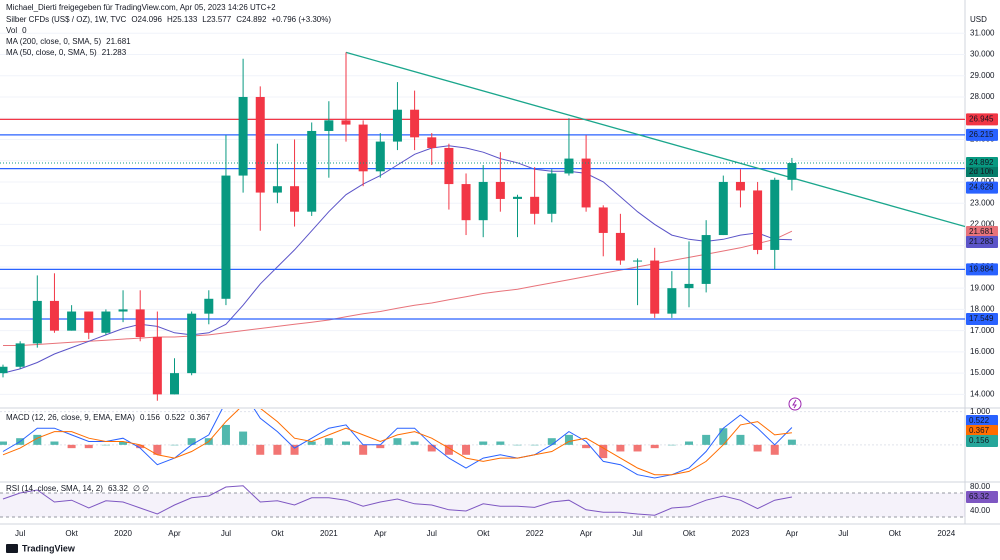  Describe the element at coordinates (216, 19) in the screenshot. I see `legend-text: L23.577` at that location.